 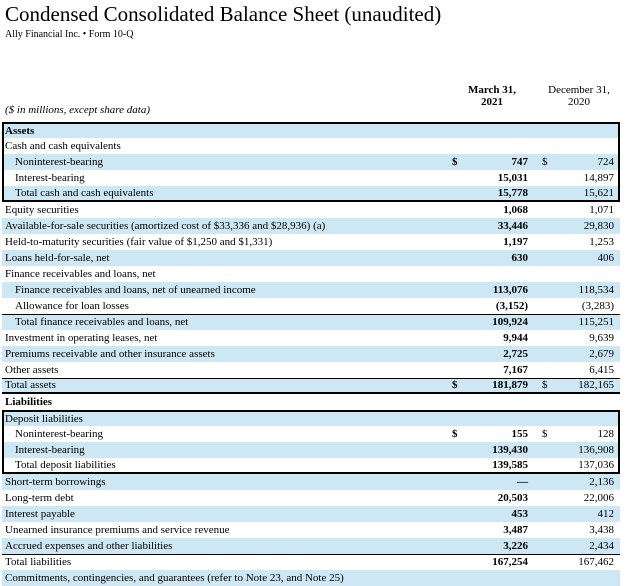 What do you see at coordinates (515, 529) in the screenshot?
I see `value-march-2021: 3,487` at bounding box center [515, 529].